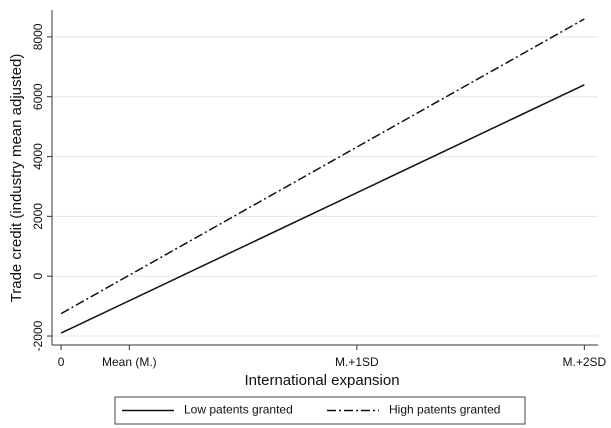 The height and width of the screenshot is (428, 611). I want to click on y-tick-label: 0, so click(38, 276).